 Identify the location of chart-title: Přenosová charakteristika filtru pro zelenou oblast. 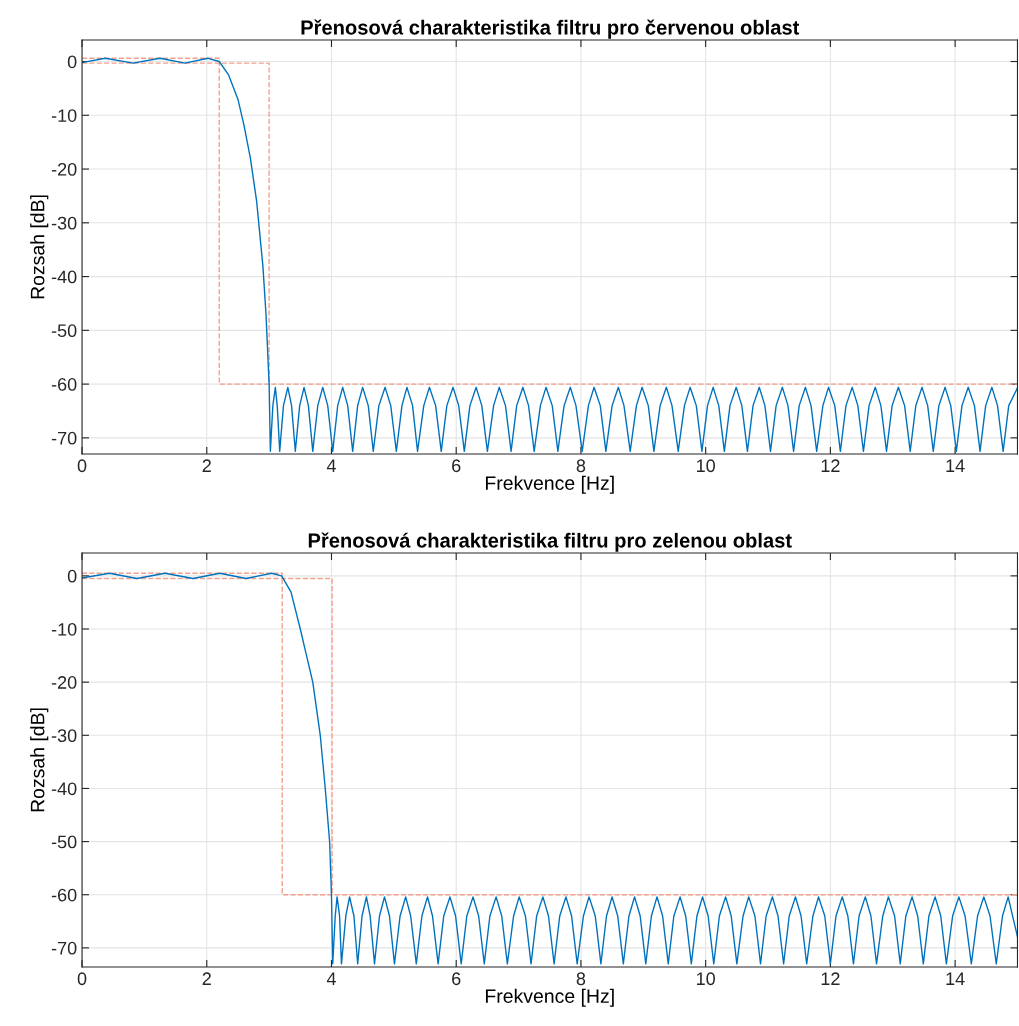
(550, 542).